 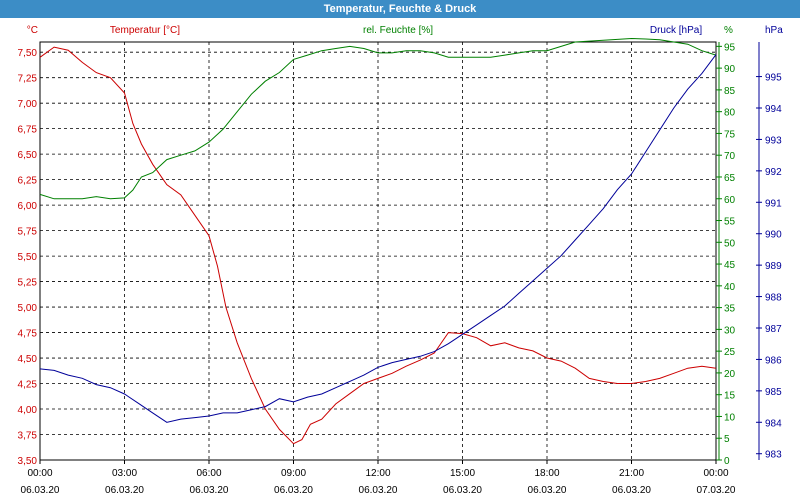 What do you see at coordinates (730, 222) in the screenshot?
I see `humidity-tick-label: 55` at bounding box center [730, 222].